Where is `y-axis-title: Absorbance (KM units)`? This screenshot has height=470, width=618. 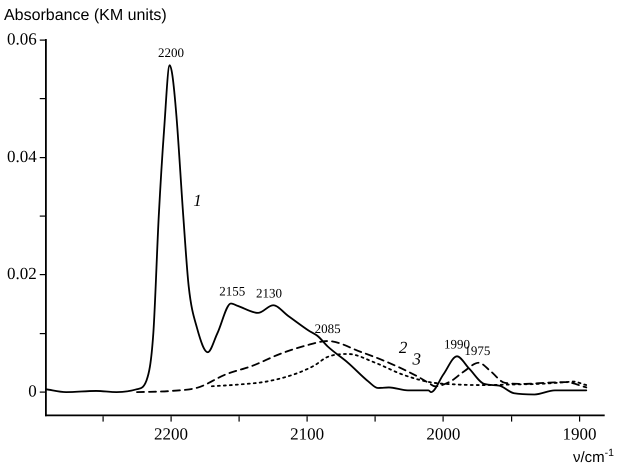
y-axis-title: Absorbance (KM units) is located at coordinates (85, 15).